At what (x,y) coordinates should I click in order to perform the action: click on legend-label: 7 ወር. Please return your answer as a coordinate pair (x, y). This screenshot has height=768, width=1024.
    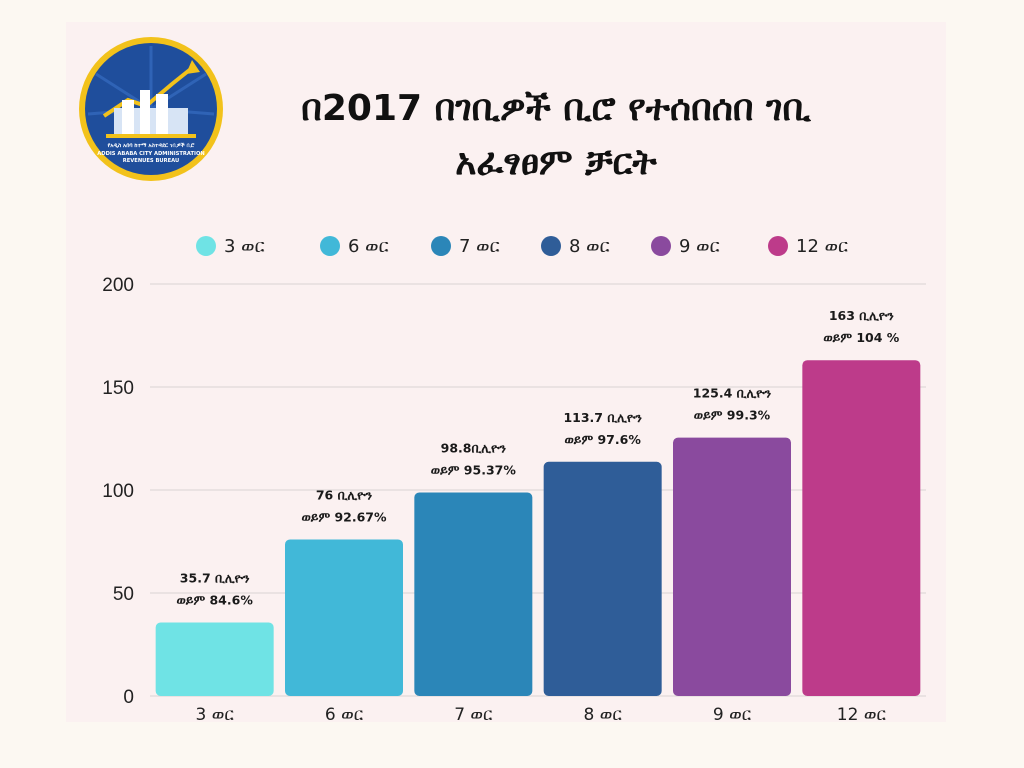
    Looking at the image, I should click on (479, 246).